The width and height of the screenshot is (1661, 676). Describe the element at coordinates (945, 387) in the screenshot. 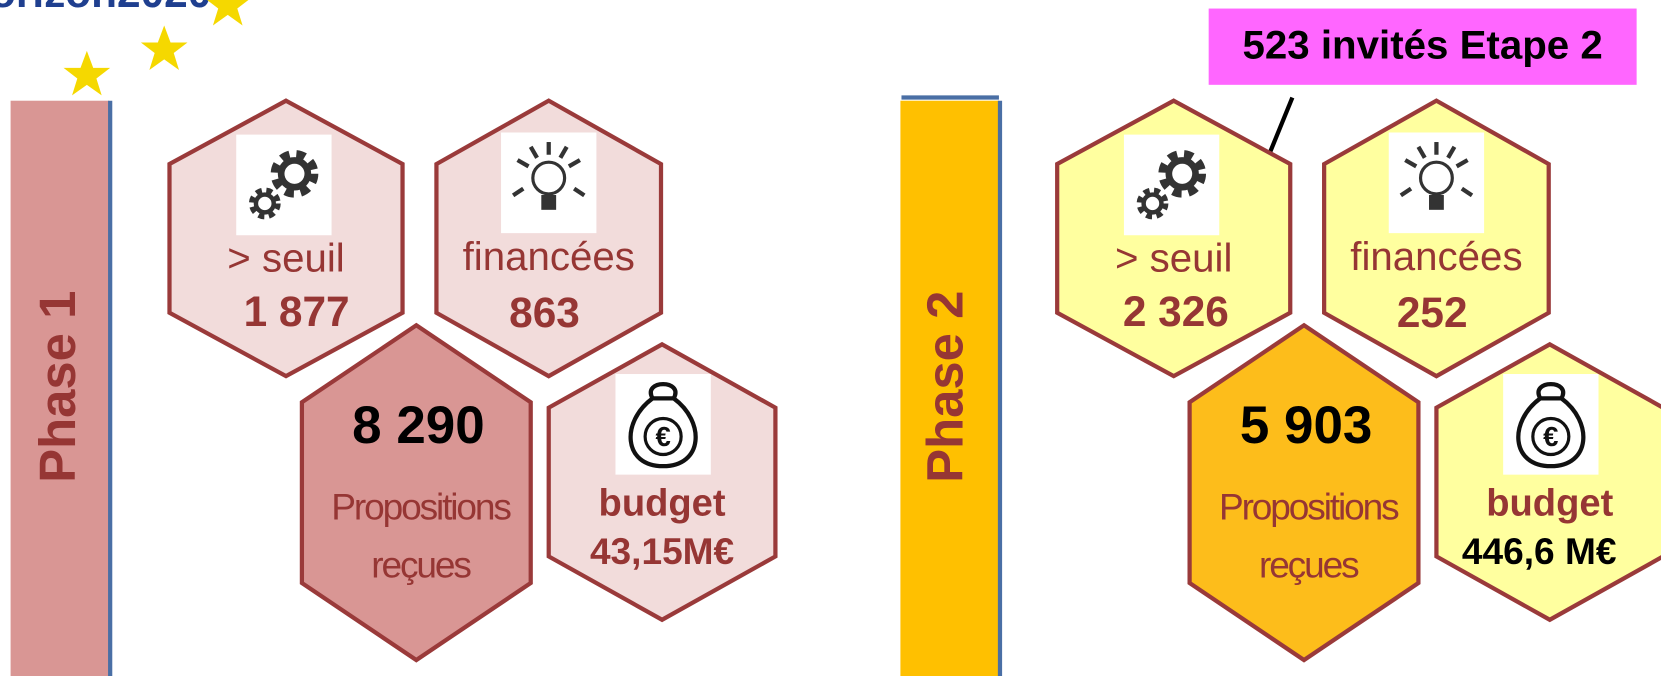

I see `phase-label: Phase 2` at that location.